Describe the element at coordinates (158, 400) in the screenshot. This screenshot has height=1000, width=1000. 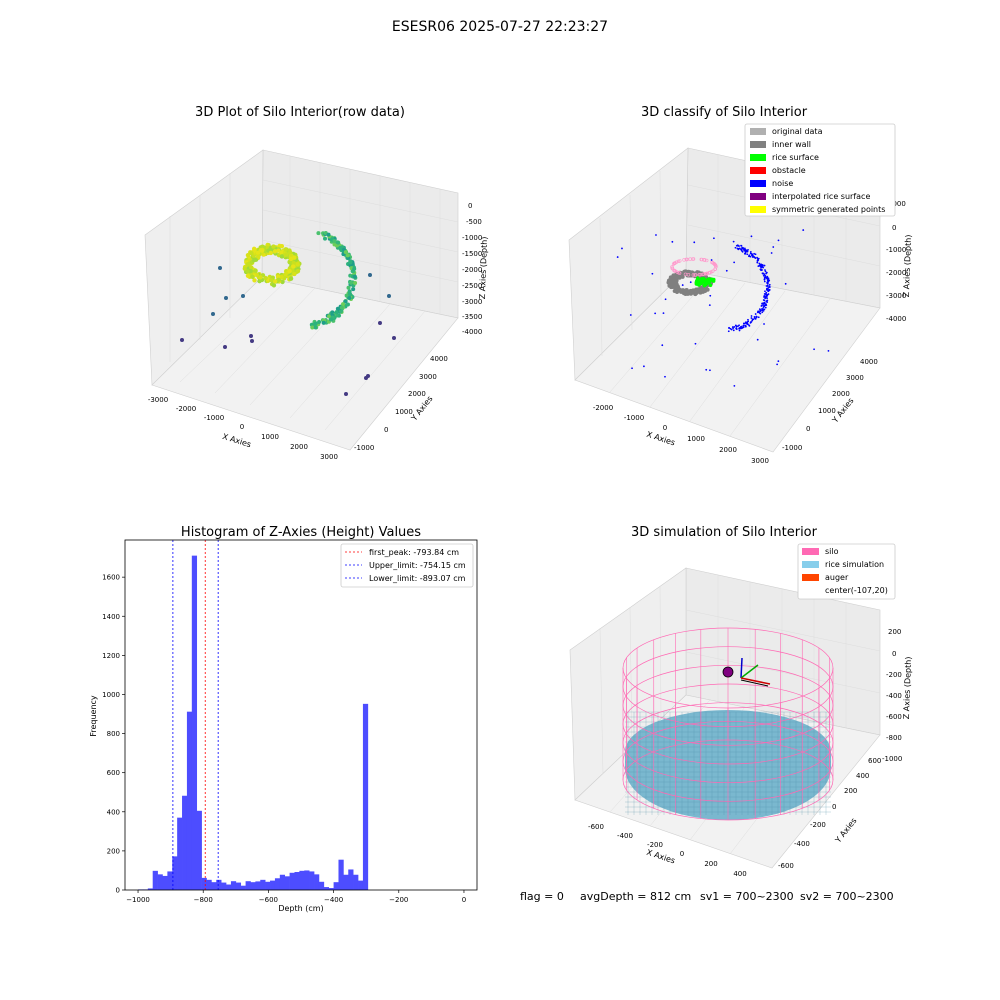
I see `raw-x-tick: -3000` at that location.